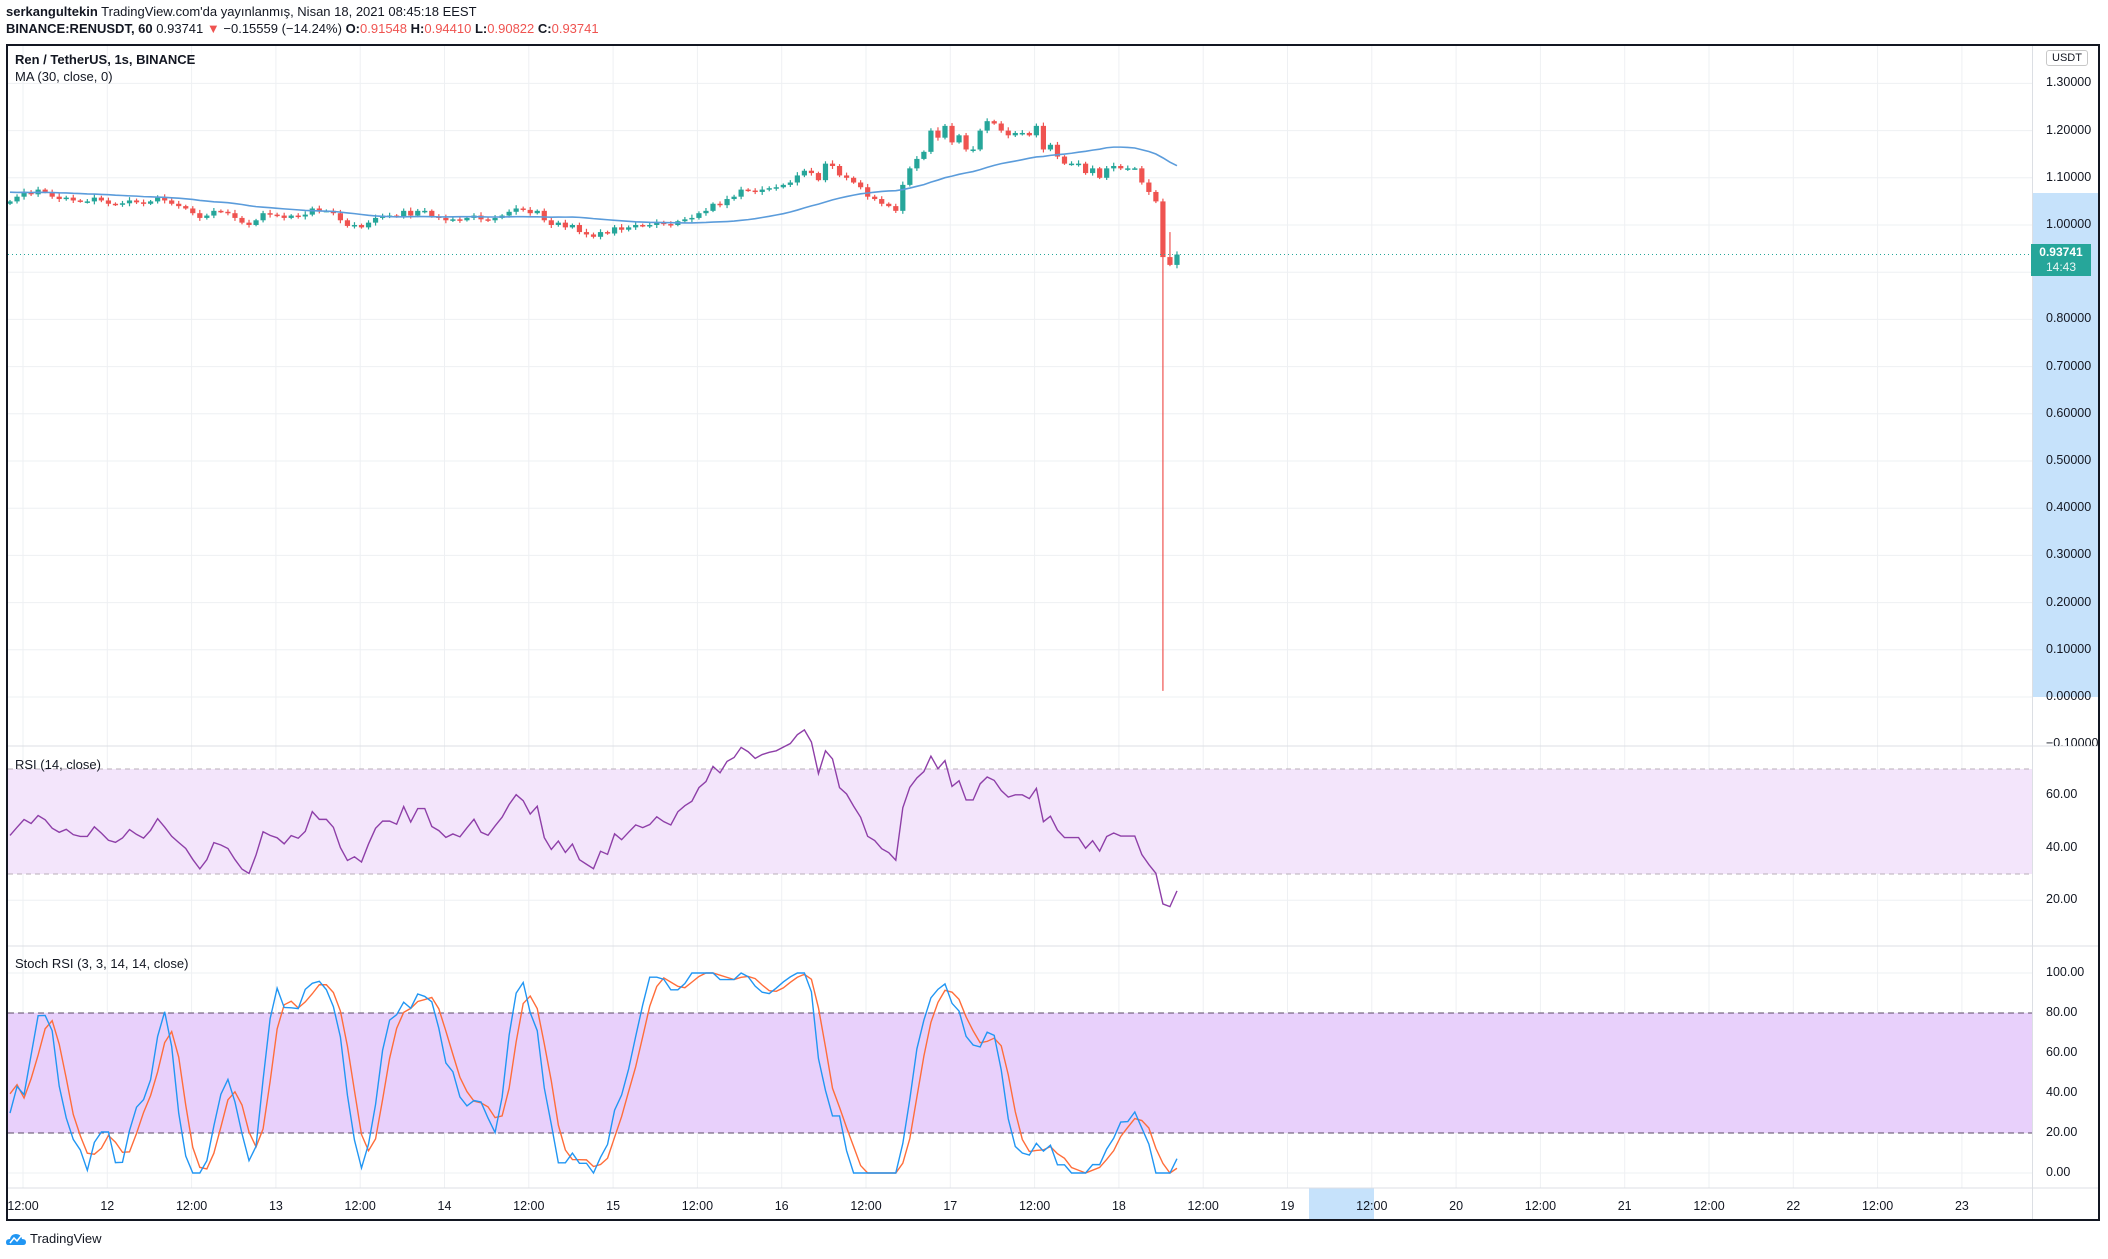 The image size is (2108, 1259). I want to click on stoch-tick-label: 40.00, so click(2062, 1092).